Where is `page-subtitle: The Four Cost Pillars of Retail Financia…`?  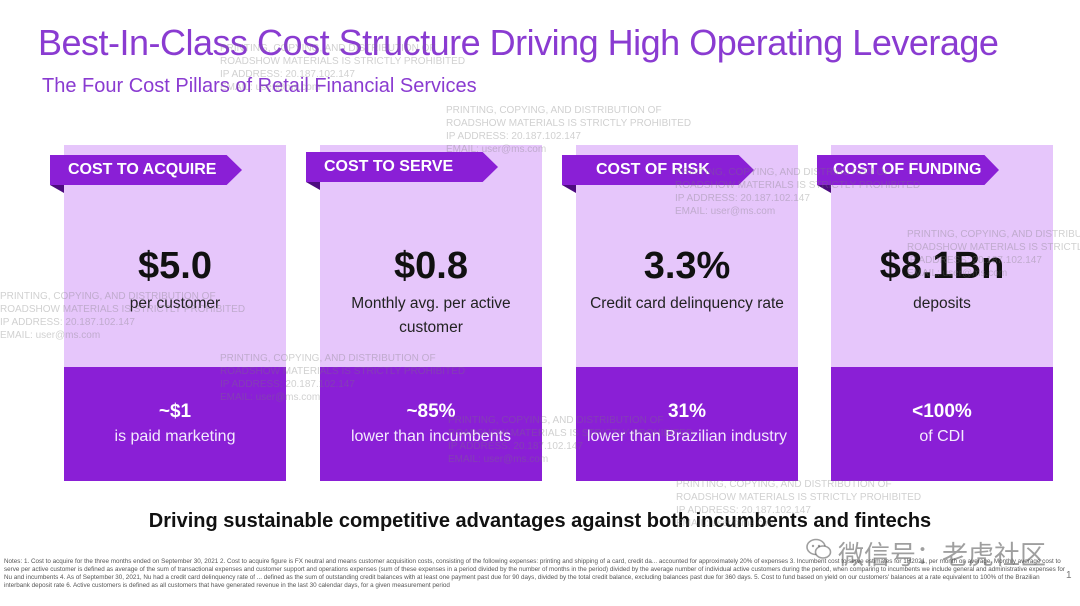
page-subtitle: The Four Cost Pillars of Retail Financia… is located at coordinates (259, 86).